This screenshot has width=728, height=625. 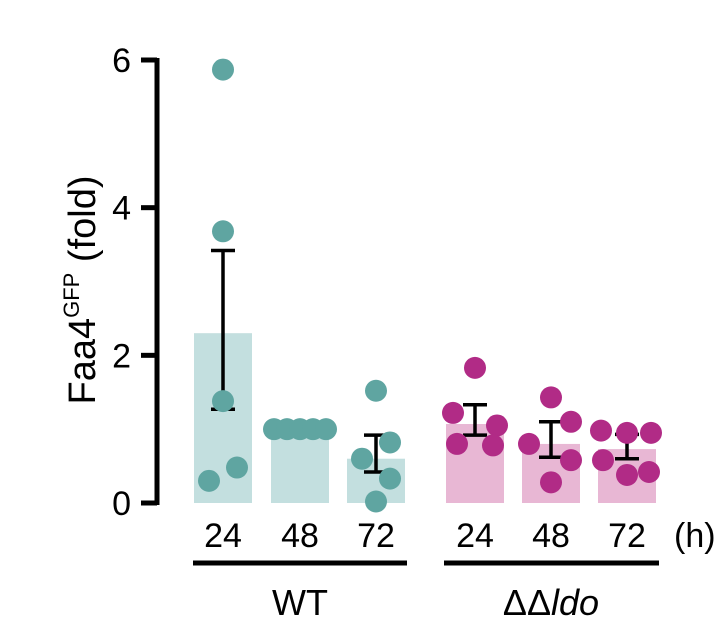 I want to click on y-tick-label: 6, so click(x=121, y=61).